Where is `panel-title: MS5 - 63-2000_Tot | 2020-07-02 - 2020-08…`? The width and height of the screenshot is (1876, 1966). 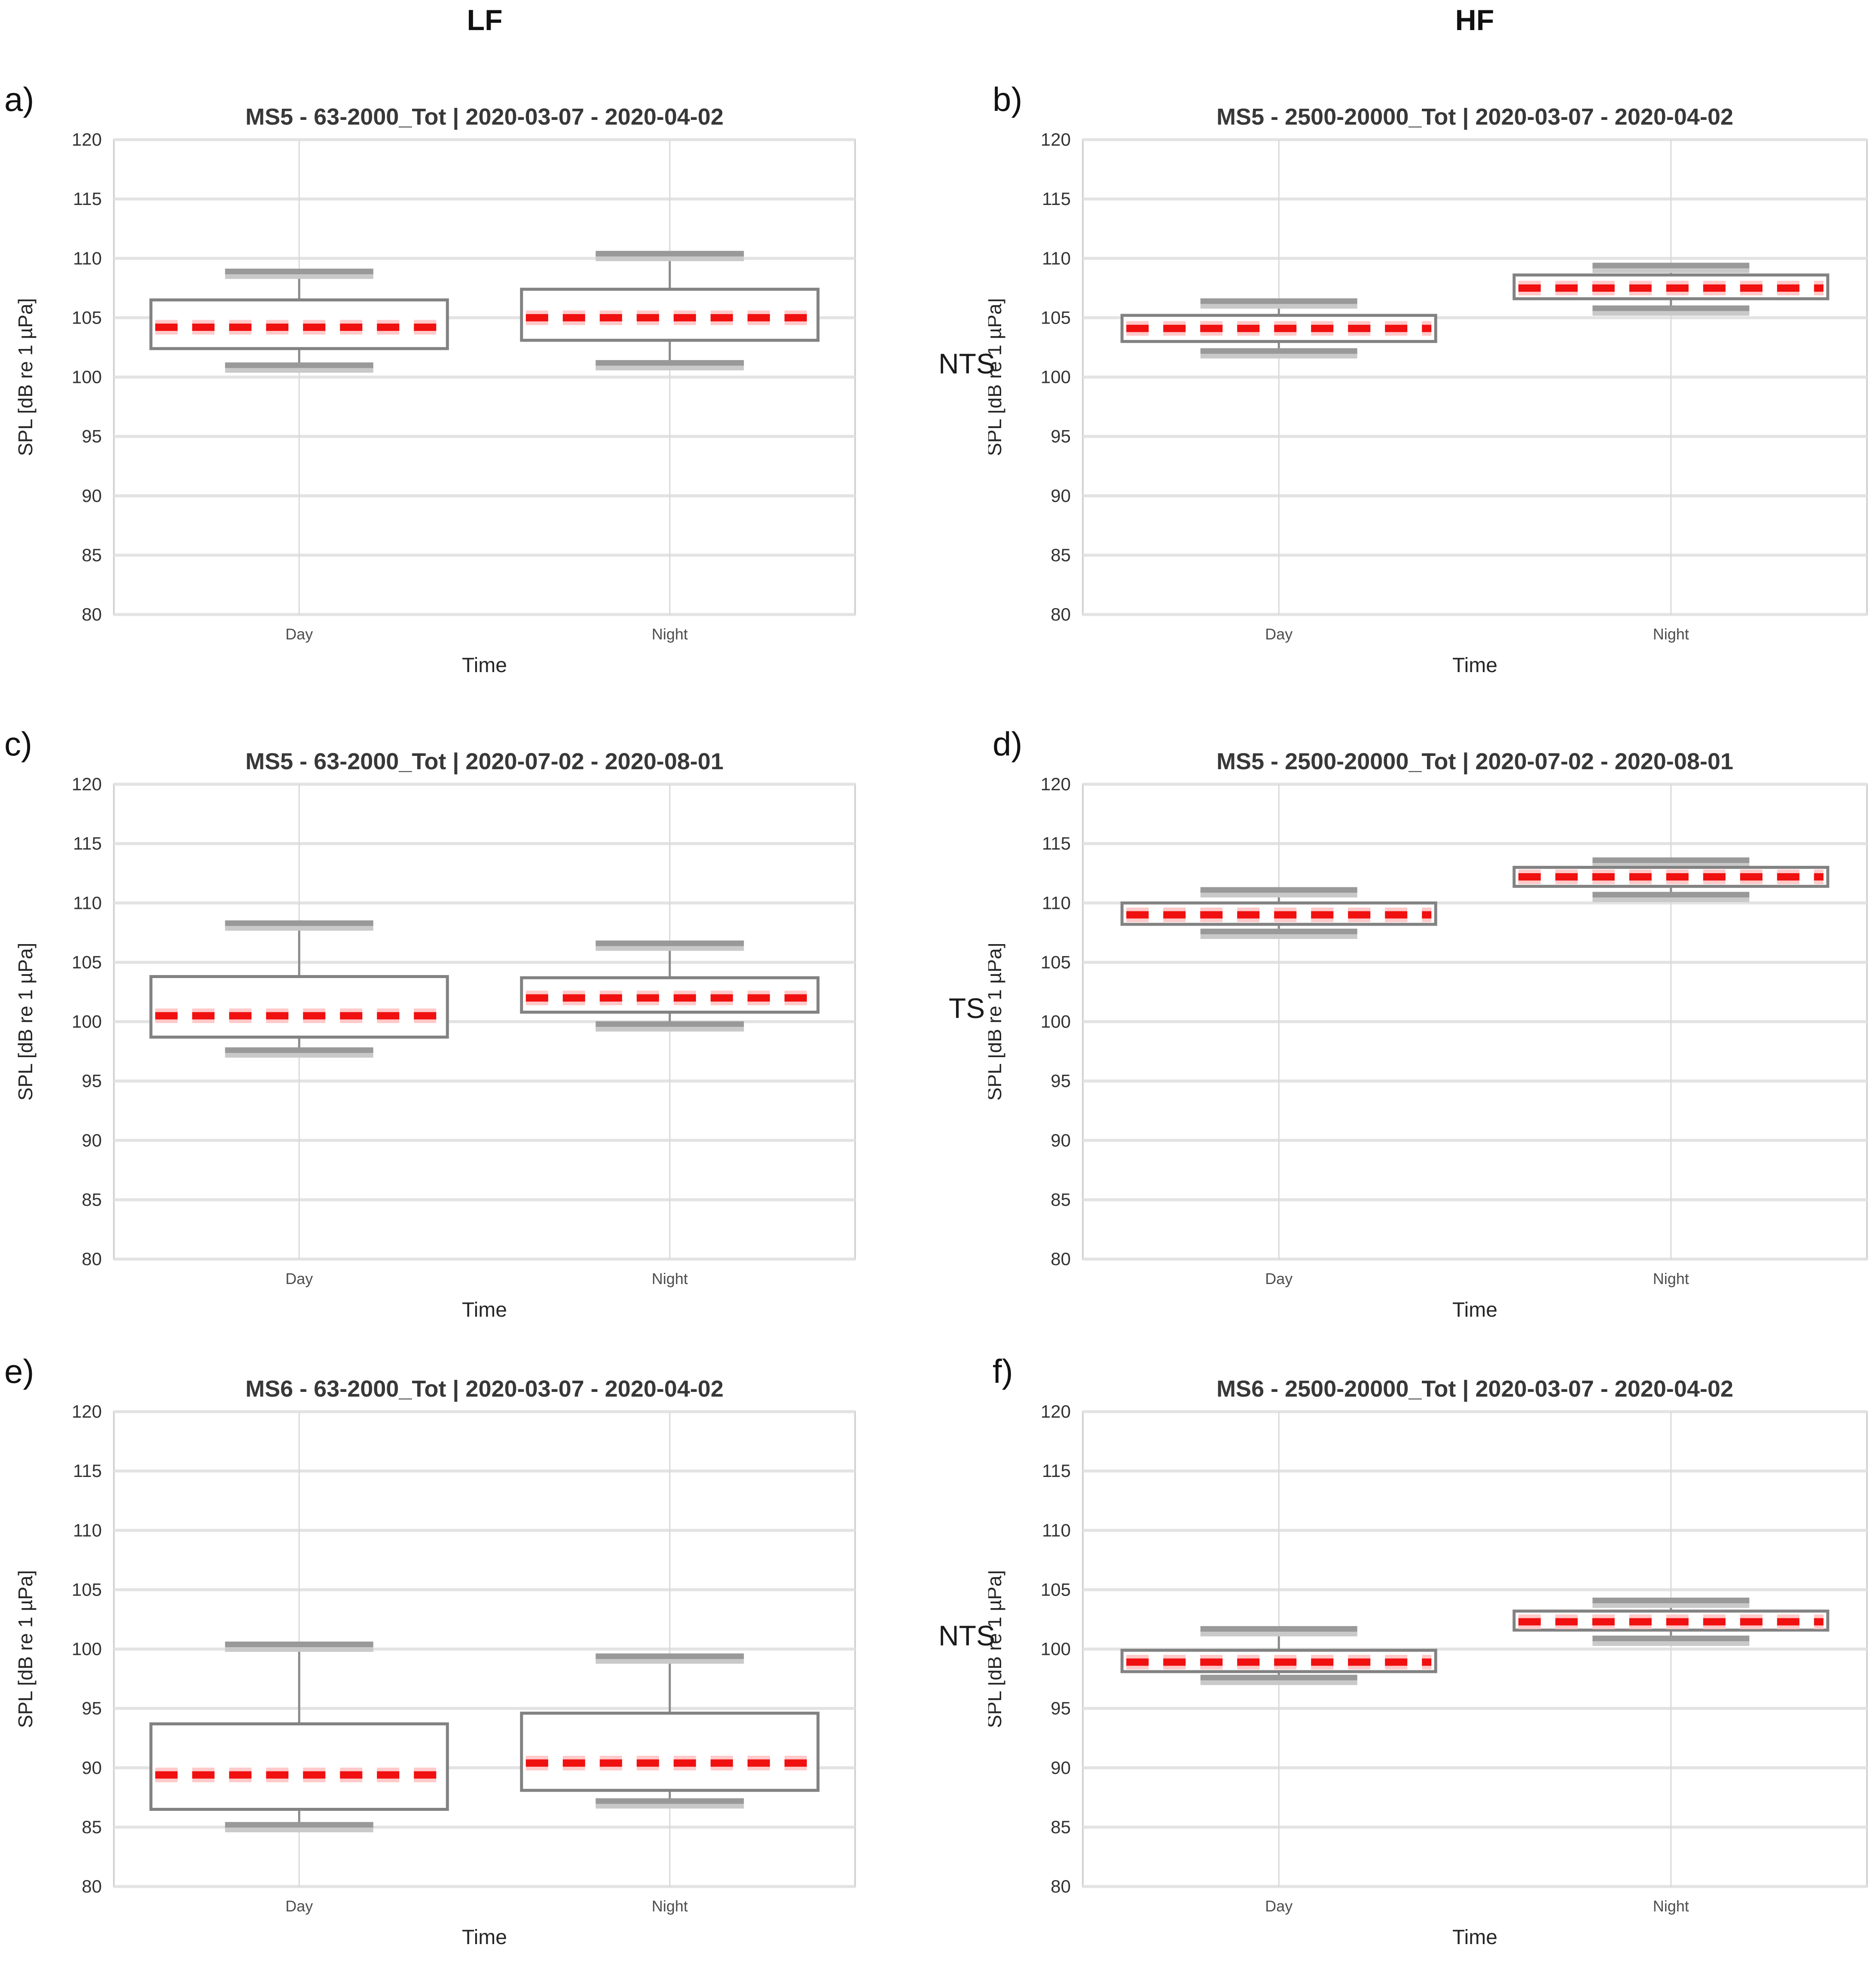
panel-title: MS5 - 63-2000_Tot | 2020-07-02 - 2020-08… is located at coordinates (484, 762).